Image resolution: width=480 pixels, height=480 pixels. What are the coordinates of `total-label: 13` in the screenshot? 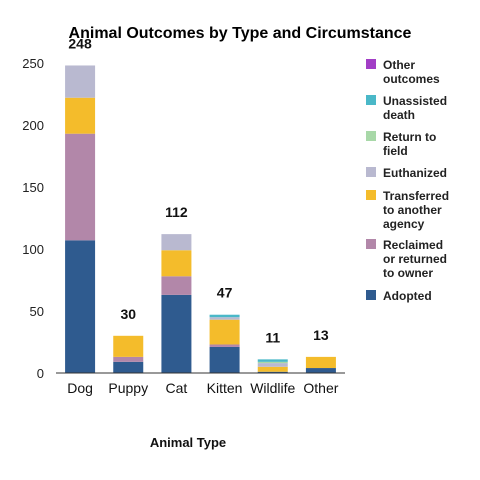 It's located at (321, 335).